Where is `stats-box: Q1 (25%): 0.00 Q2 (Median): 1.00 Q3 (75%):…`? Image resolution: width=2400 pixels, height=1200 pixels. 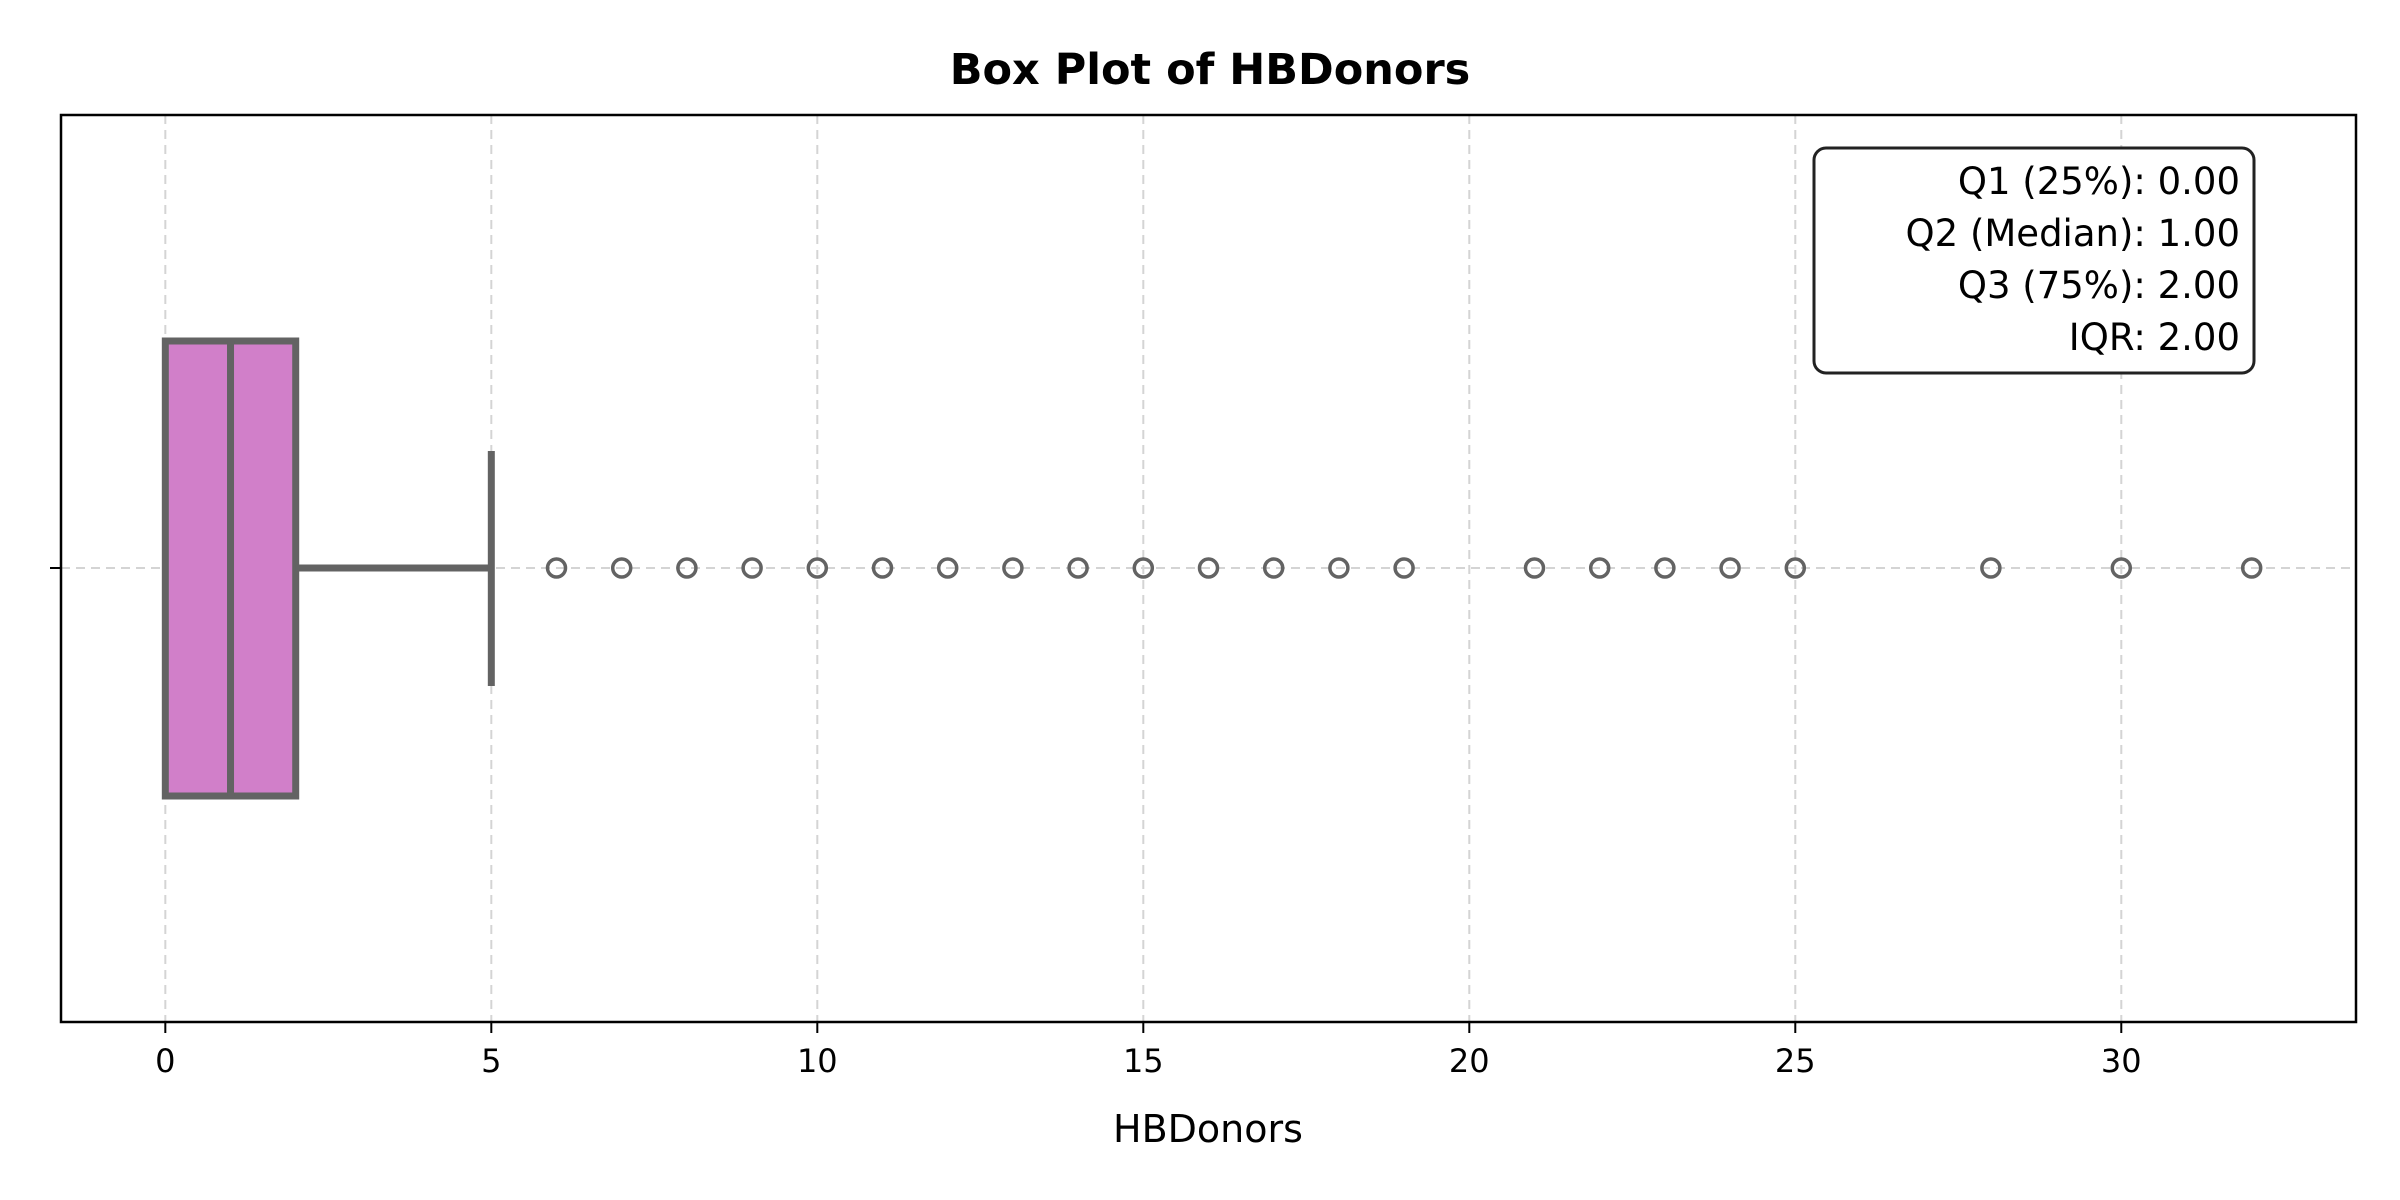 stats-box: Q1 (25%): 0.00 Q2 (Median): 1.00 Q3 (75%):… is located at coordinates (2034, 260).